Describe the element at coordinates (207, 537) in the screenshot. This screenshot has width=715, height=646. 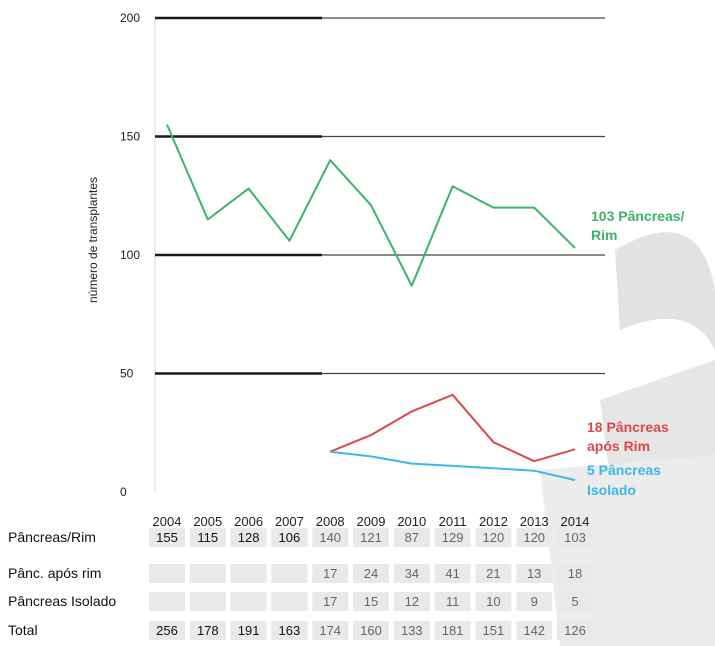
I see `table-cell: 115` at that location.